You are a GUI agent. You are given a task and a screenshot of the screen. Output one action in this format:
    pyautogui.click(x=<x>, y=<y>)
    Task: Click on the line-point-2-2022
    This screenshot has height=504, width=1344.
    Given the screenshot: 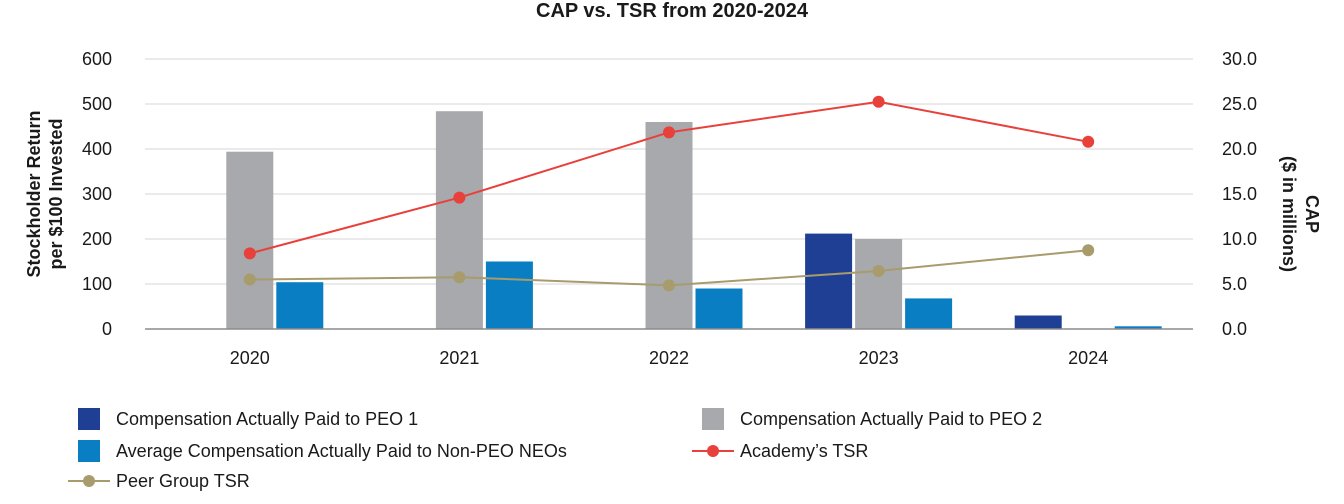 What is the action you would take?
    pyautogui.click(x=669, y=285)
    